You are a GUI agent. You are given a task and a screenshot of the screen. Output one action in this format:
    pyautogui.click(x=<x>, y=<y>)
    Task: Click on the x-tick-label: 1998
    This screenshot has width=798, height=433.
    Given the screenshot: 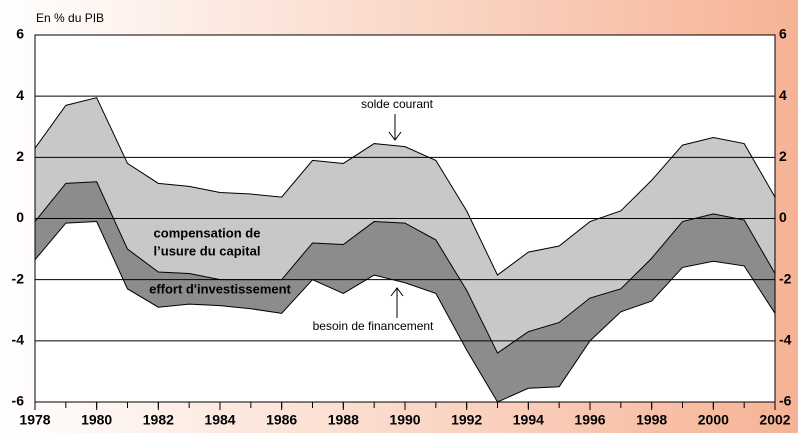 What is the action you would take?
    pyautogui.click(x=651, y=420)
    